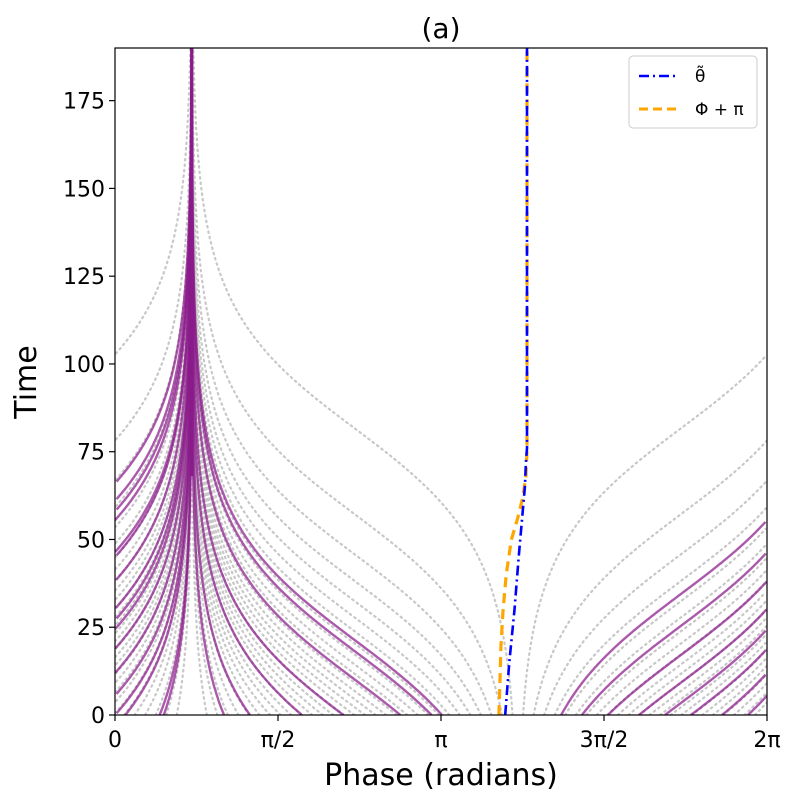 This screenshot has width=797, height=805. Describe the element at coordinates (84, 277) in the screenshot. I see `y-tick-label: 125` at that location.